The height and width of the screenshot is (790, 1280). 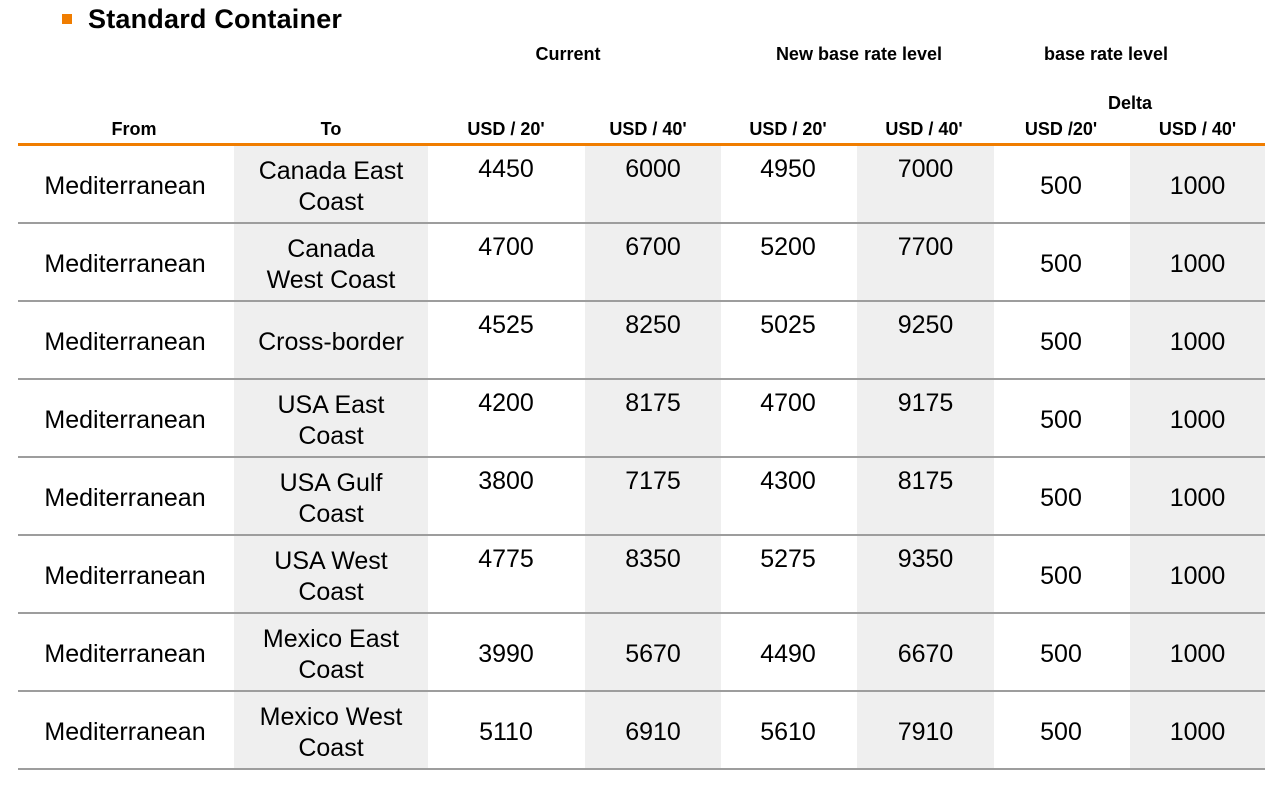 I want to click on cell-current-40: 8250, so click(x=653, y=325).